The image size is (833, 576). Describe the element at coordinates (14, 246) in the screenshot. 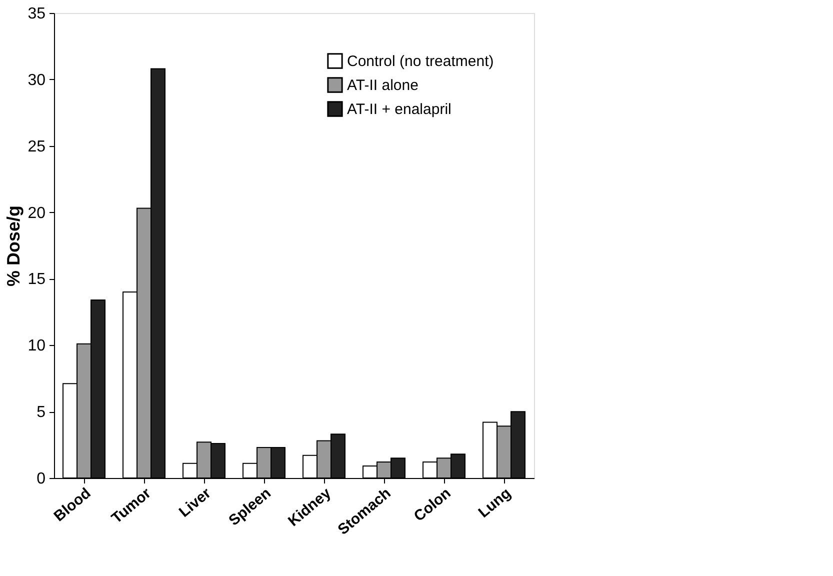

I see `y-axis-title: % Dose/g` at that location.